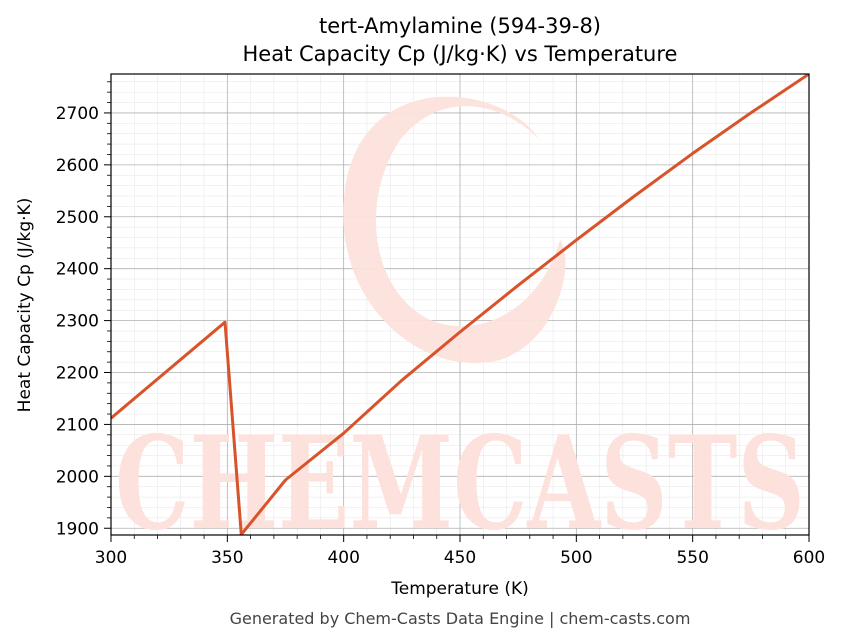  Describe the element at coordinates (460, 26) in the screenshot. I see `chart-title: tert-Amylamine (594-39-8)` at that location.